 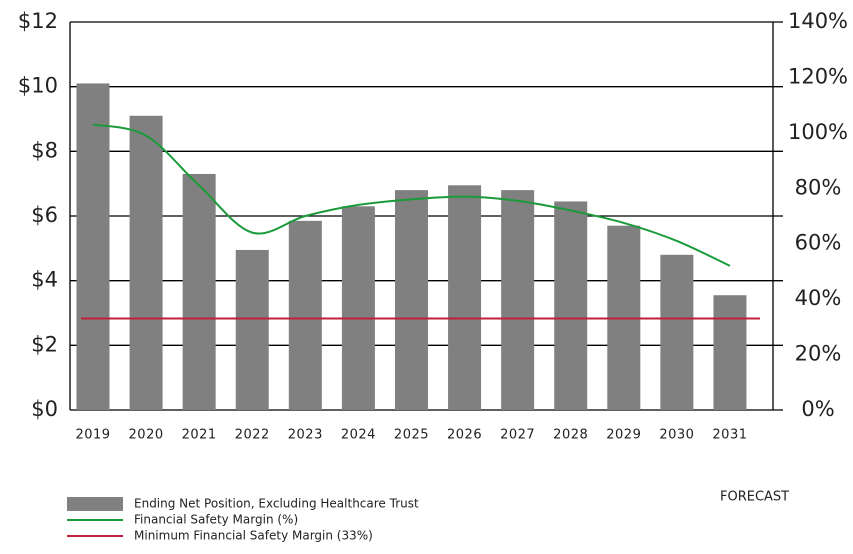 I want to click on y-tick-label: $10, so click(x=38, y=86).